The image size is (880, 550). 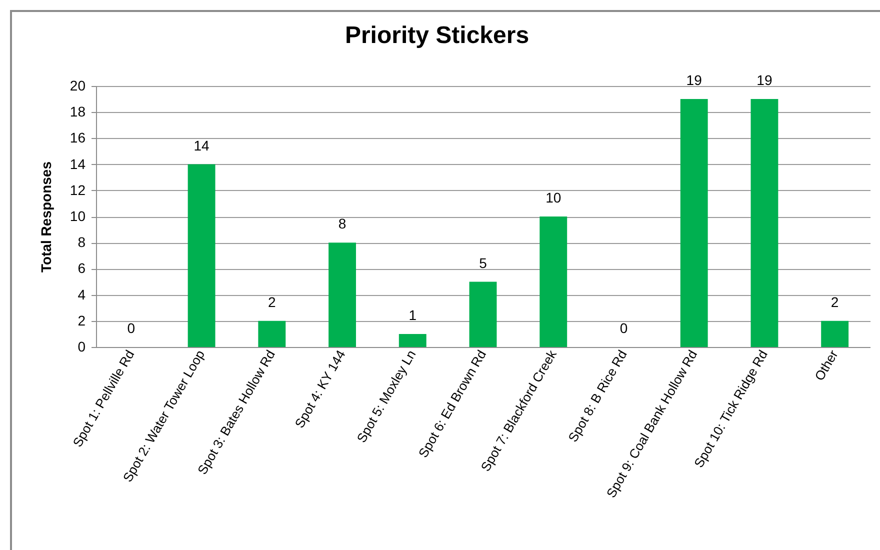 What do you see at coordinates (483, 262) in the screenshot?
I see `data-label: 5` at bounding box center [483, 262].